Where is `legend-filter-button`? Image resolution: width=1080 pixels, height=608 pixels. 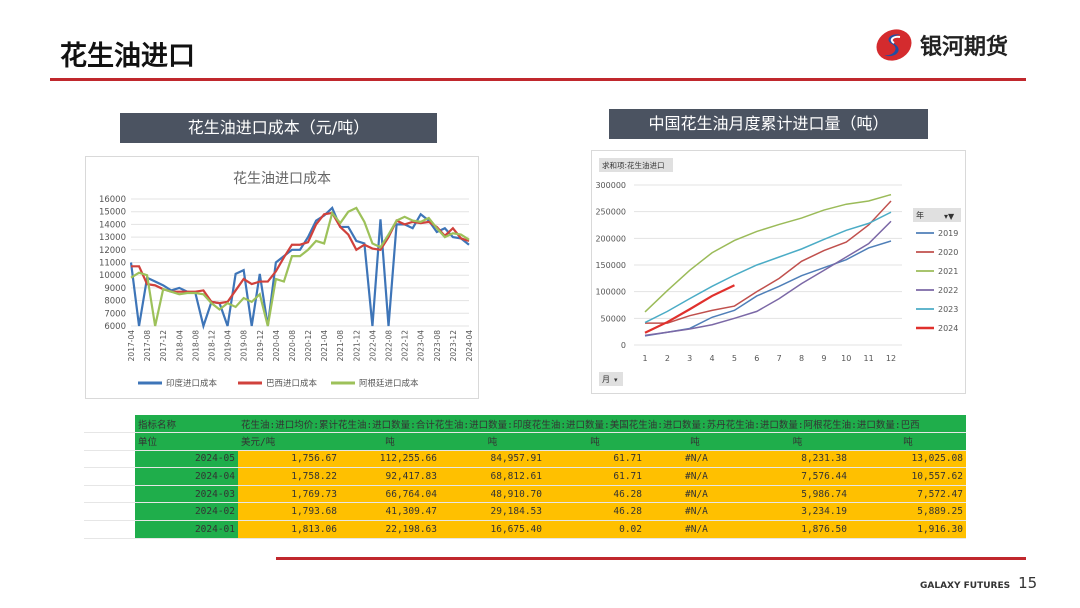
legend-filter-button is located at coordinates (937, 215).